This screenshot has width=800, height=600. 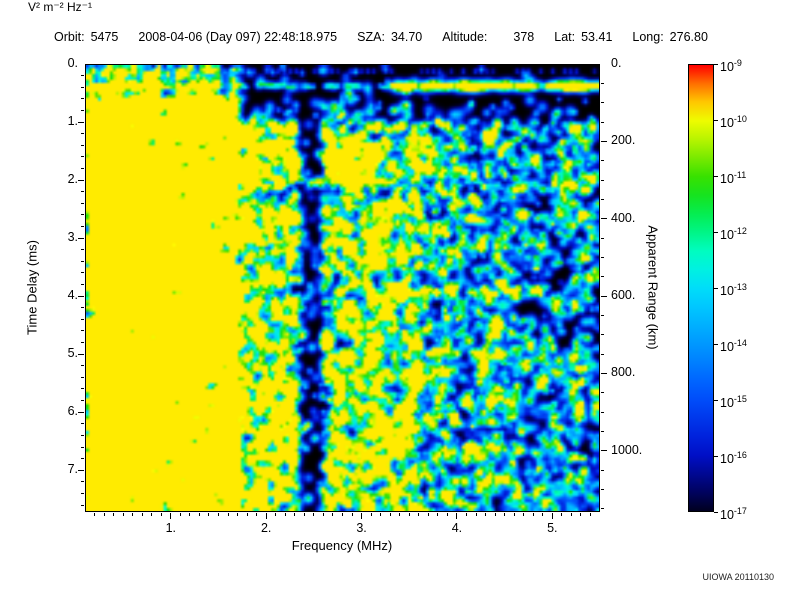 What do you see at coordinates (733, 458) in the screenshot?
I see `colorbar-tick-label: 10-16` at bounding box center [733, 458].